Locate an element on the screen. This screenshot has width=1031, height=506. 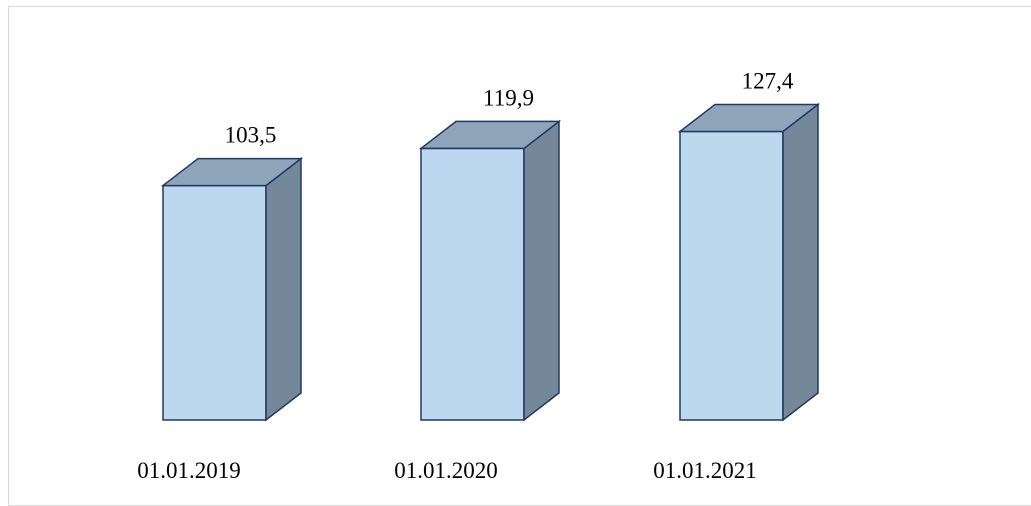
category-label: 01.01.2020 is located at coordinates (446, 470).